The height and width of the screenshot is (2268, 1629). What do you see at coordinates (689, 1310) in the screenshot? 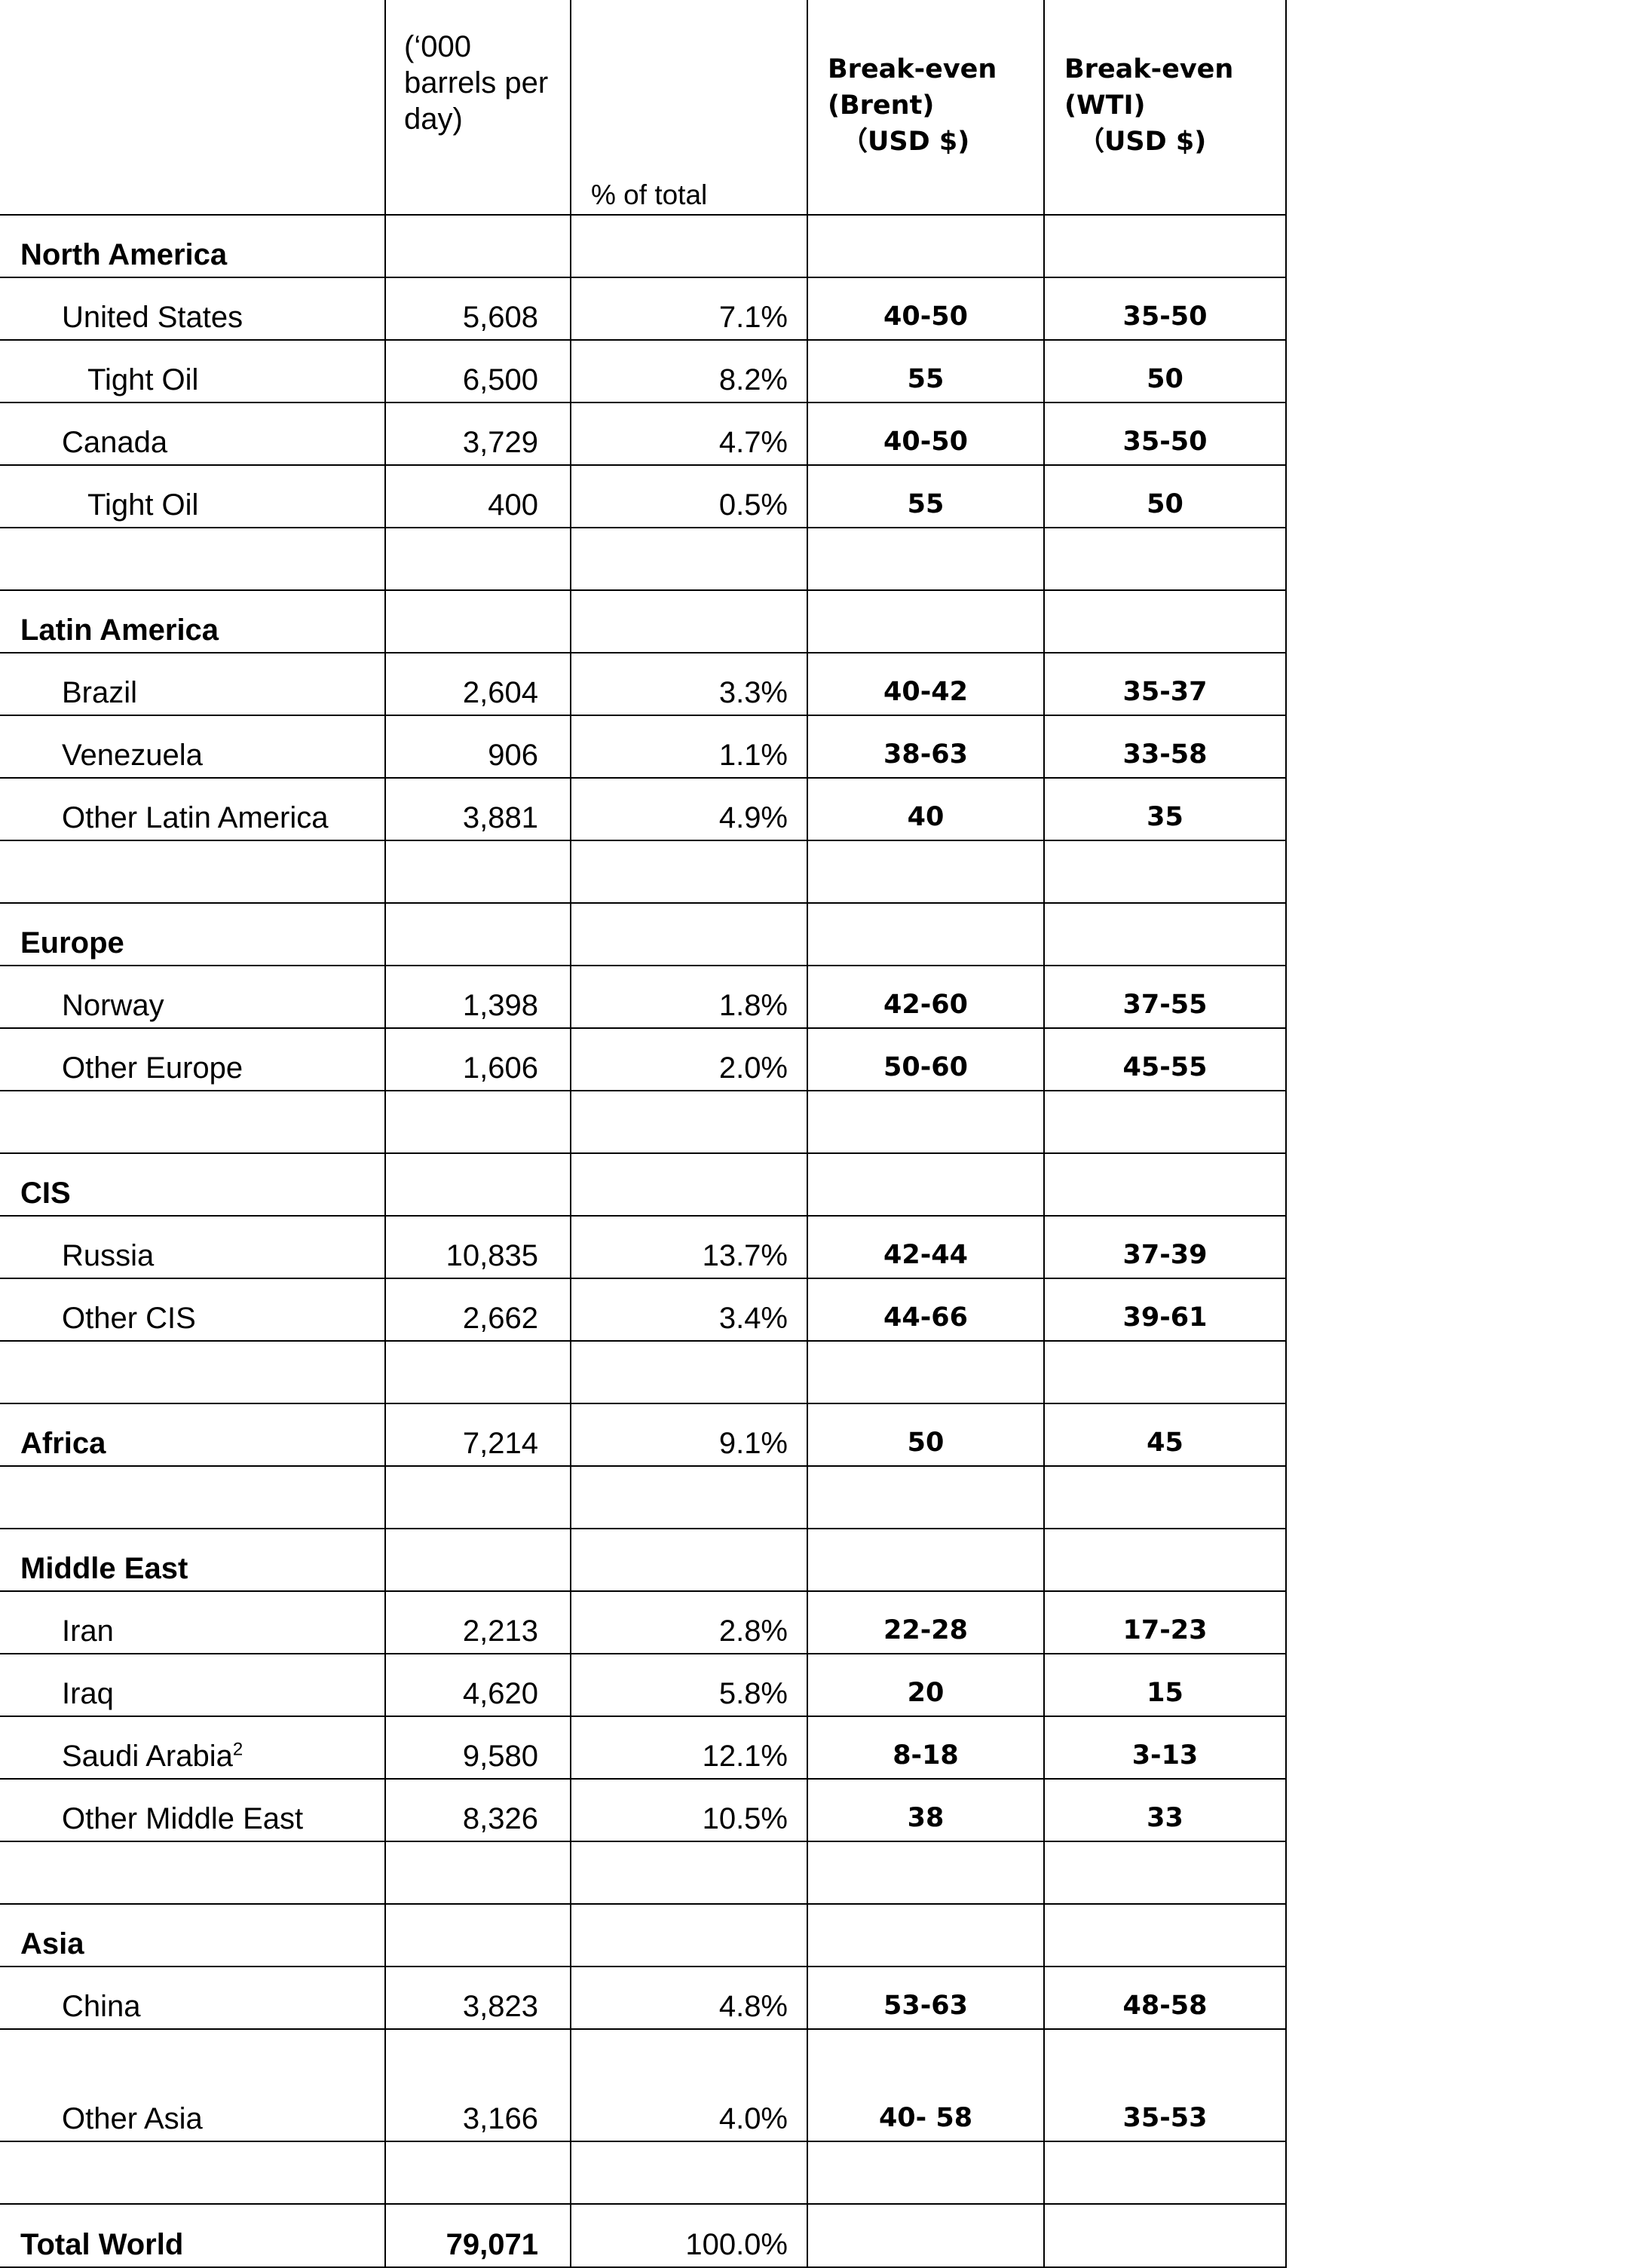
I see `pct-of-total-cell: 3.4%` at bounding box center [689, 1310].